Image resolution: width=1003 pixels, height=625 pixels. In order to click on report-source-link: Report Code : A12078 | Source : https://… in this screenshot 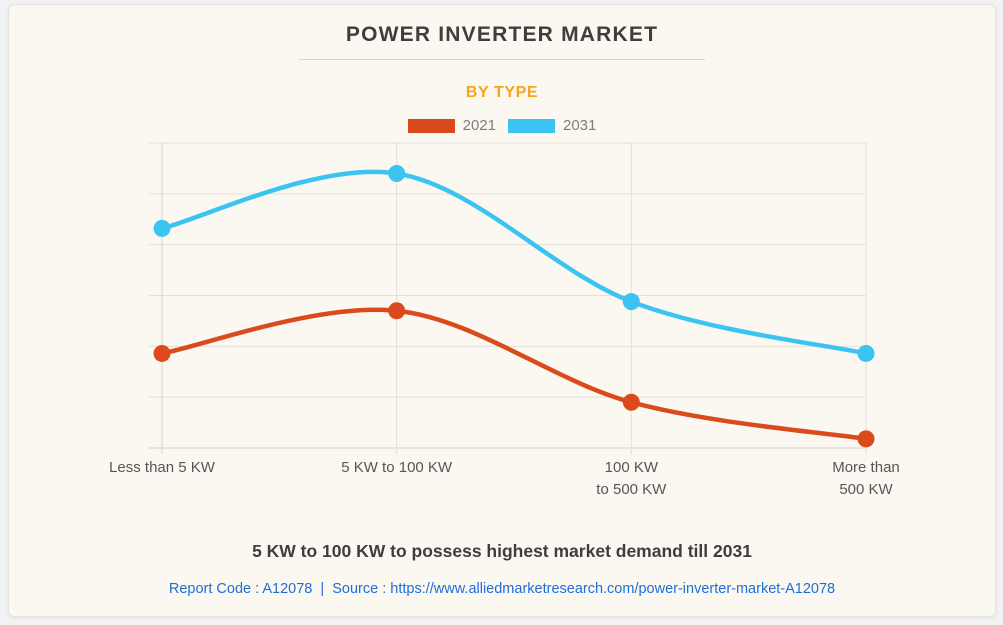, I will do `click(502, 589)`.